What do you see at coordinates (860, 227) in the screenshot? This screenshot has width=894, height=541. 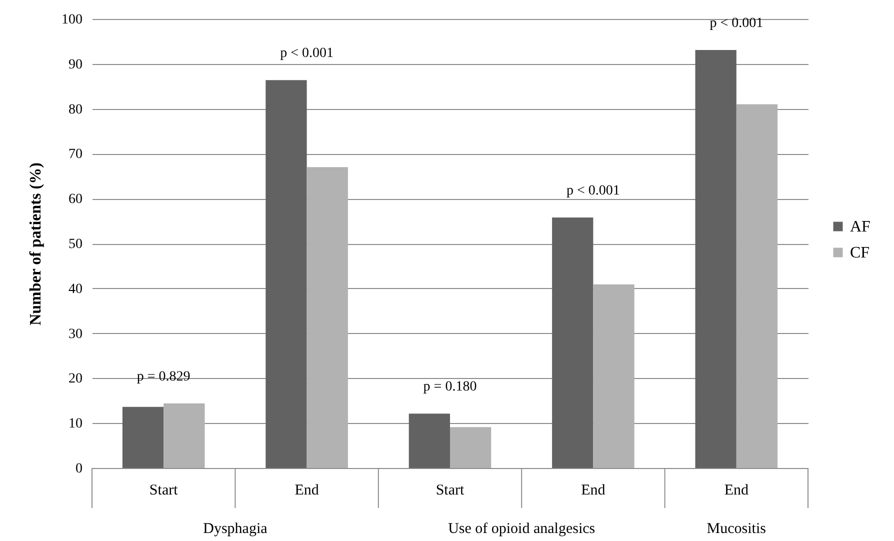 I see `legend-label: AF` at bounding box center [860, 227].